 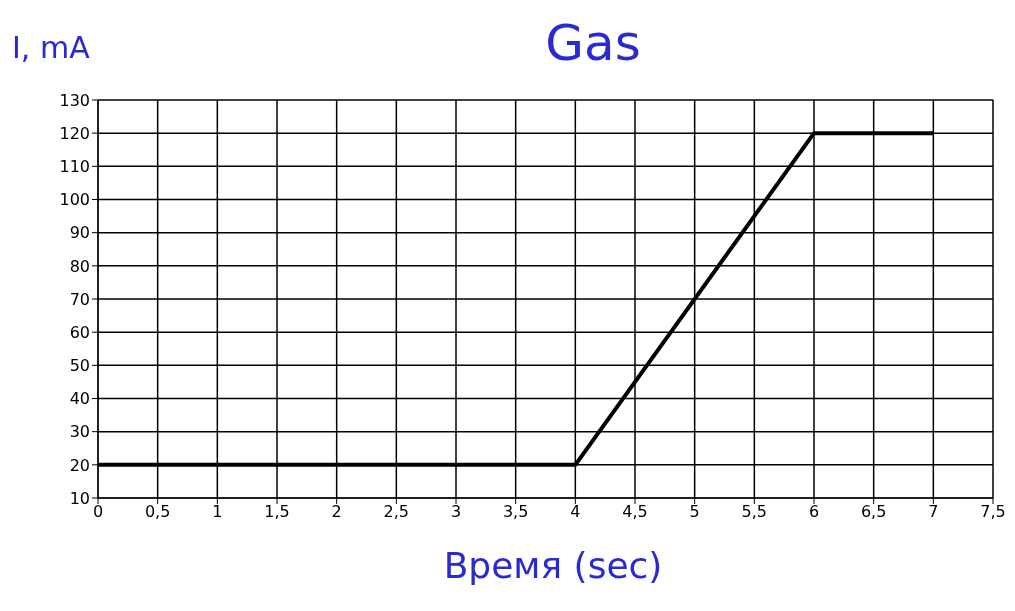 What do you see at coordinates (336, 512) in the screenshot?
I see `x-tick-label: 2` at bounding box center [336, 512].